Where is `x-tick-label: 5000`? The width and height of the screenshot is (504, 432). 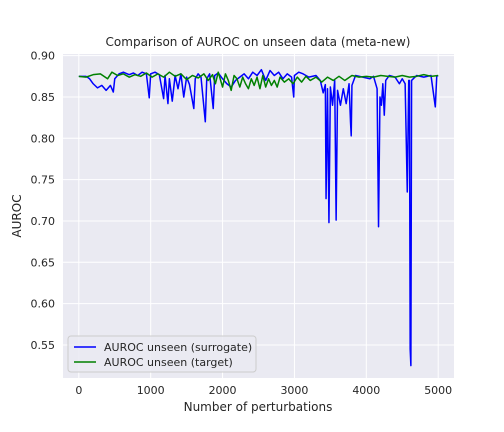
x-tick-label: 5000 is located at coordinates (438, 390).